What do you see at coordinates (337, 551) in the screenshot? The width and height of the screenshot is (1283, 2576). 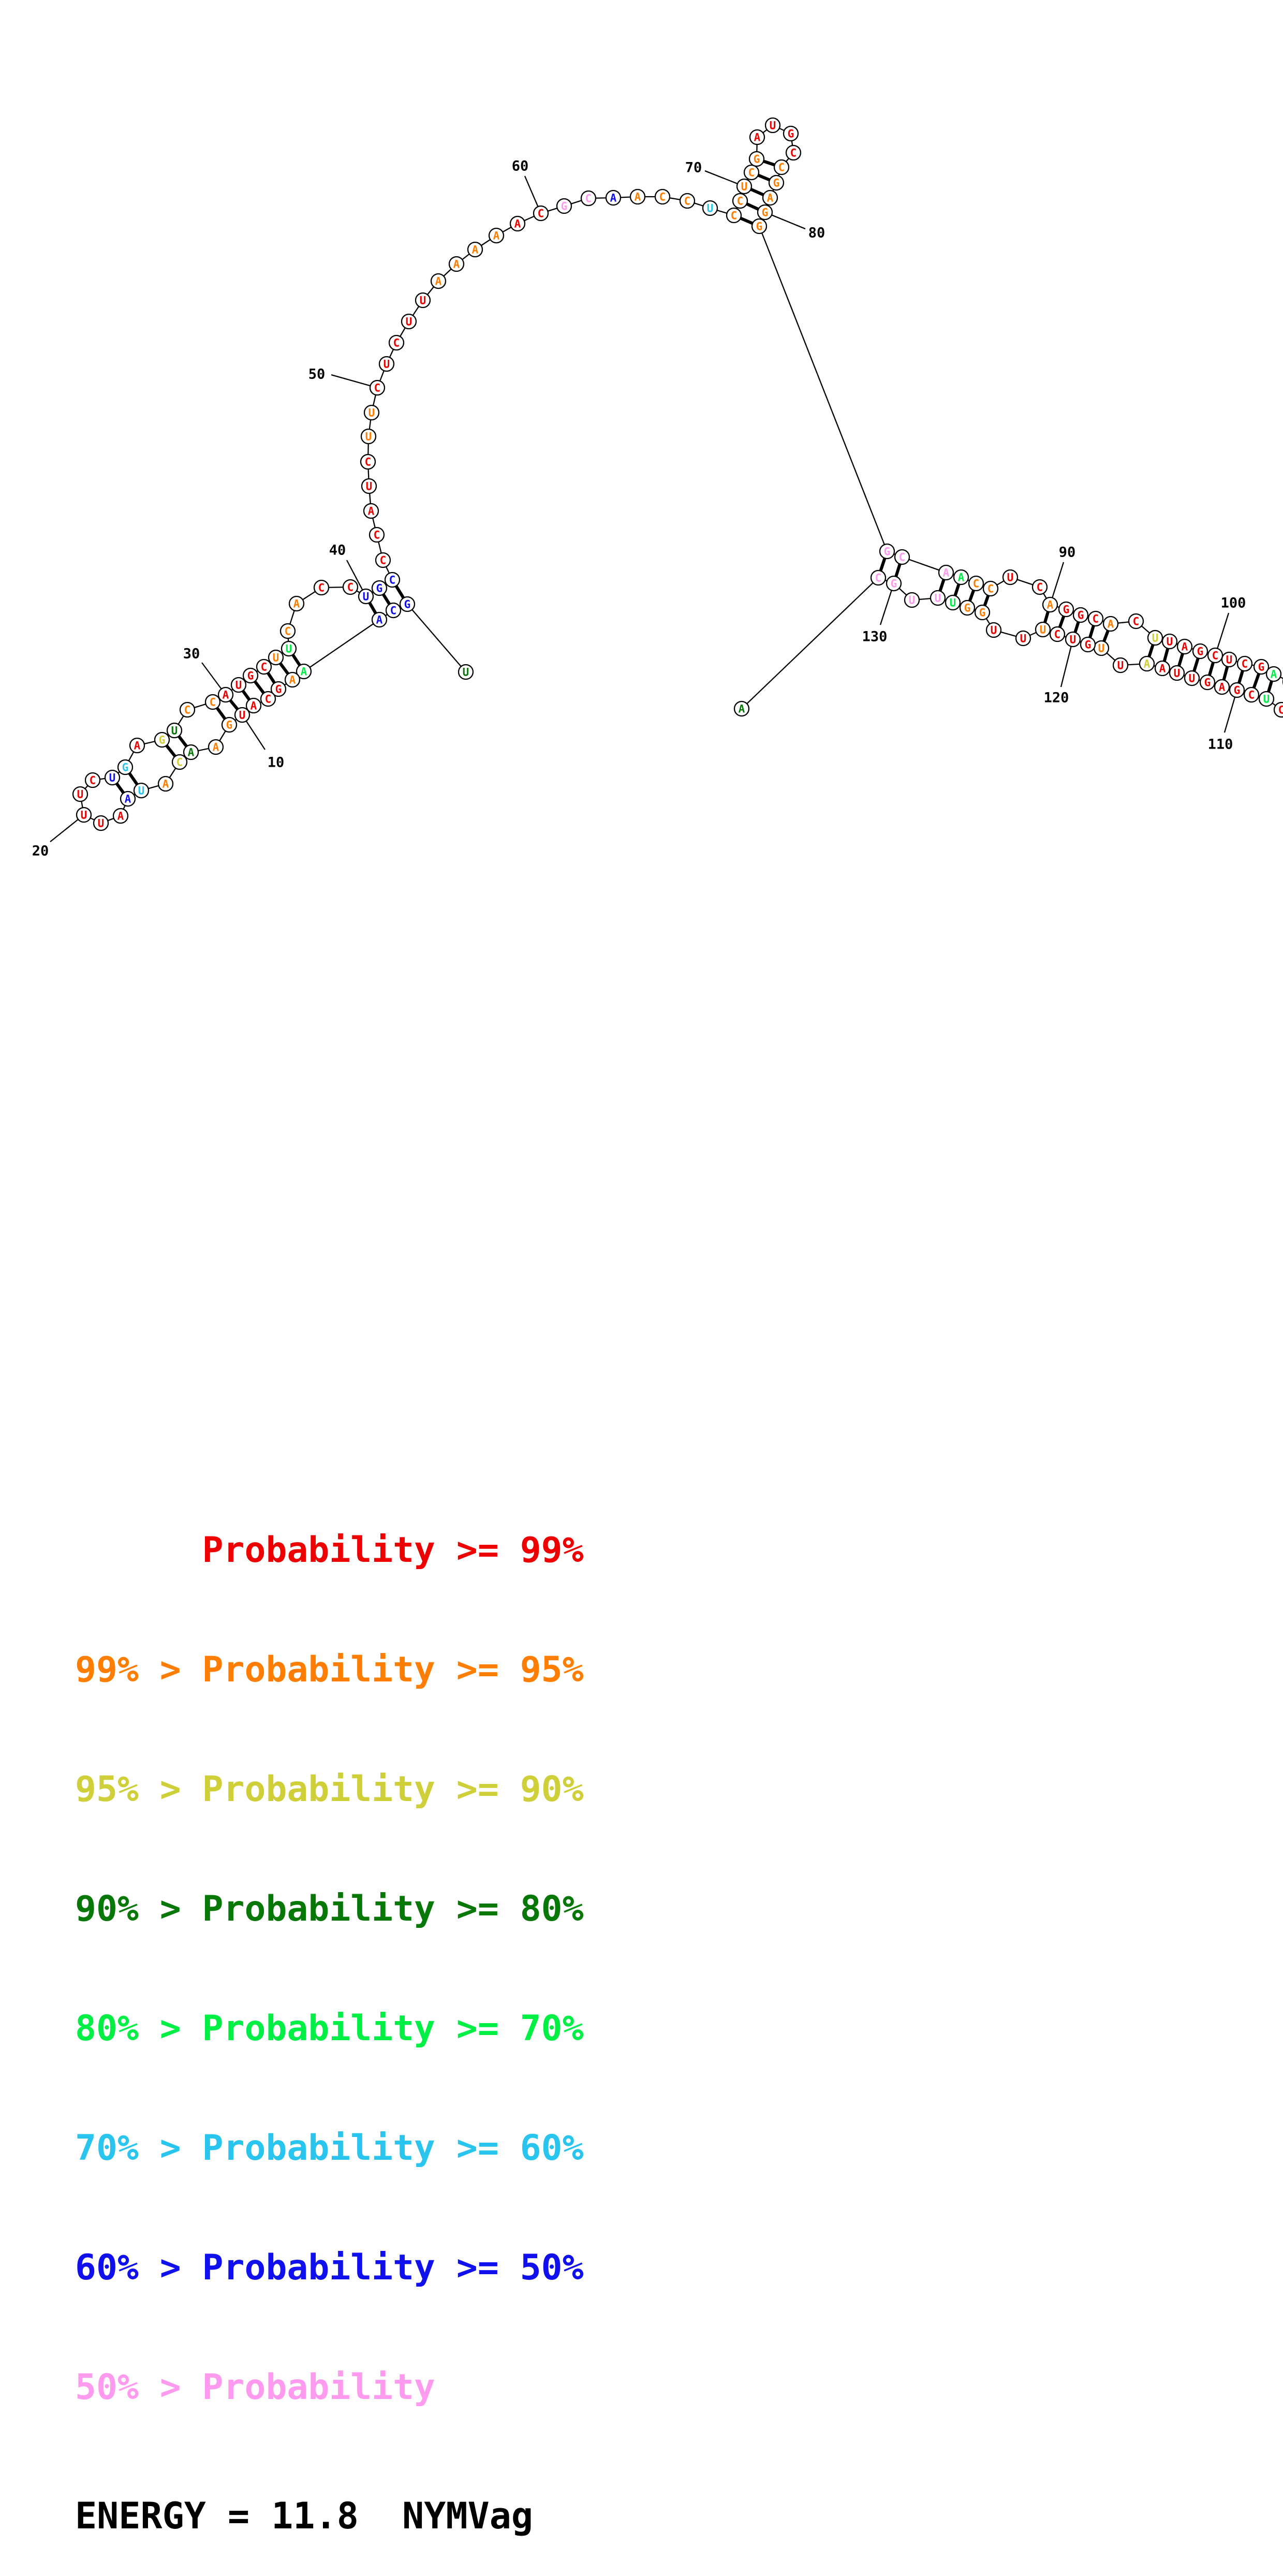 I see `position-number-label: 40` at bounding box center [337, 551].